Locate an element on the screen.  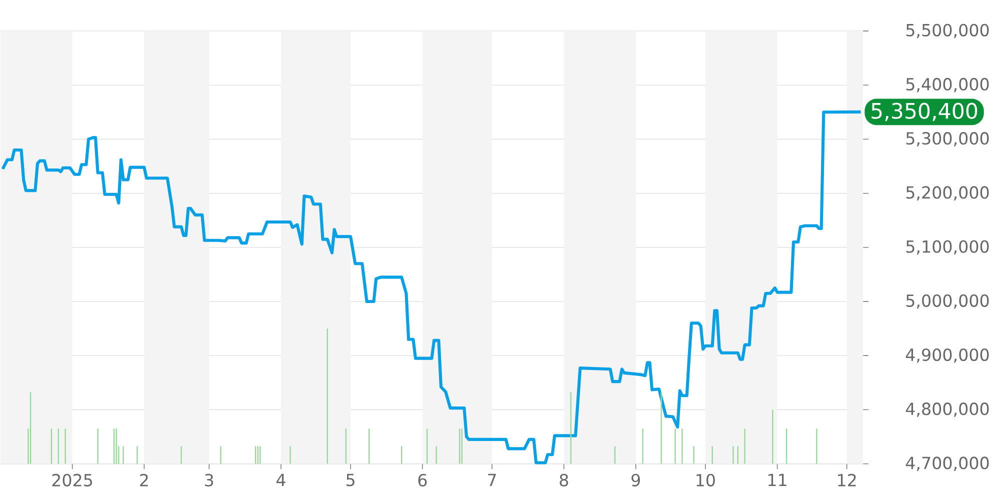
x-tick-label: 3 is located at coordinates (209, 480).